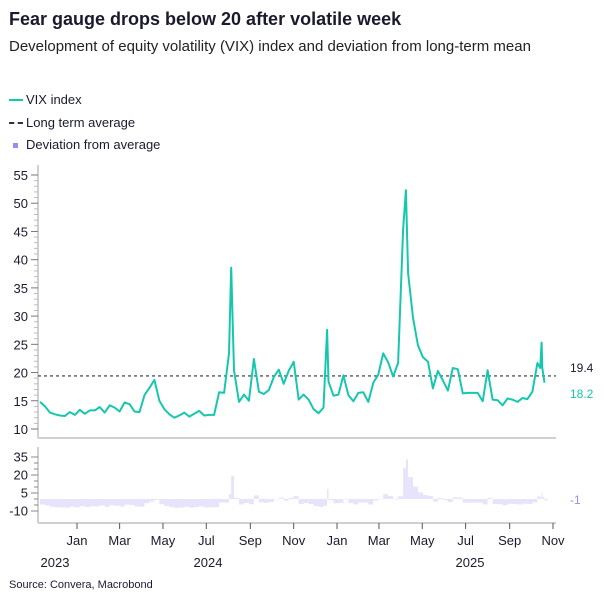  I want to click on legend-item-average: Long term average, so click(72, 123).